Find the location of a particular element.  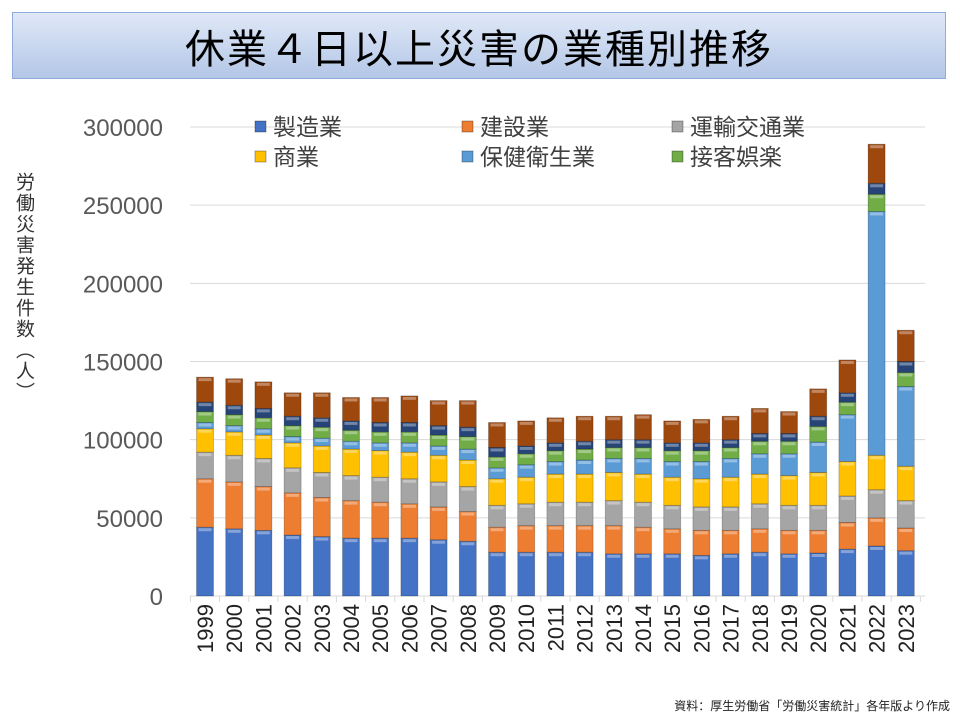

bar-segment-series-8-2004 is located at coordinates (351, 409).